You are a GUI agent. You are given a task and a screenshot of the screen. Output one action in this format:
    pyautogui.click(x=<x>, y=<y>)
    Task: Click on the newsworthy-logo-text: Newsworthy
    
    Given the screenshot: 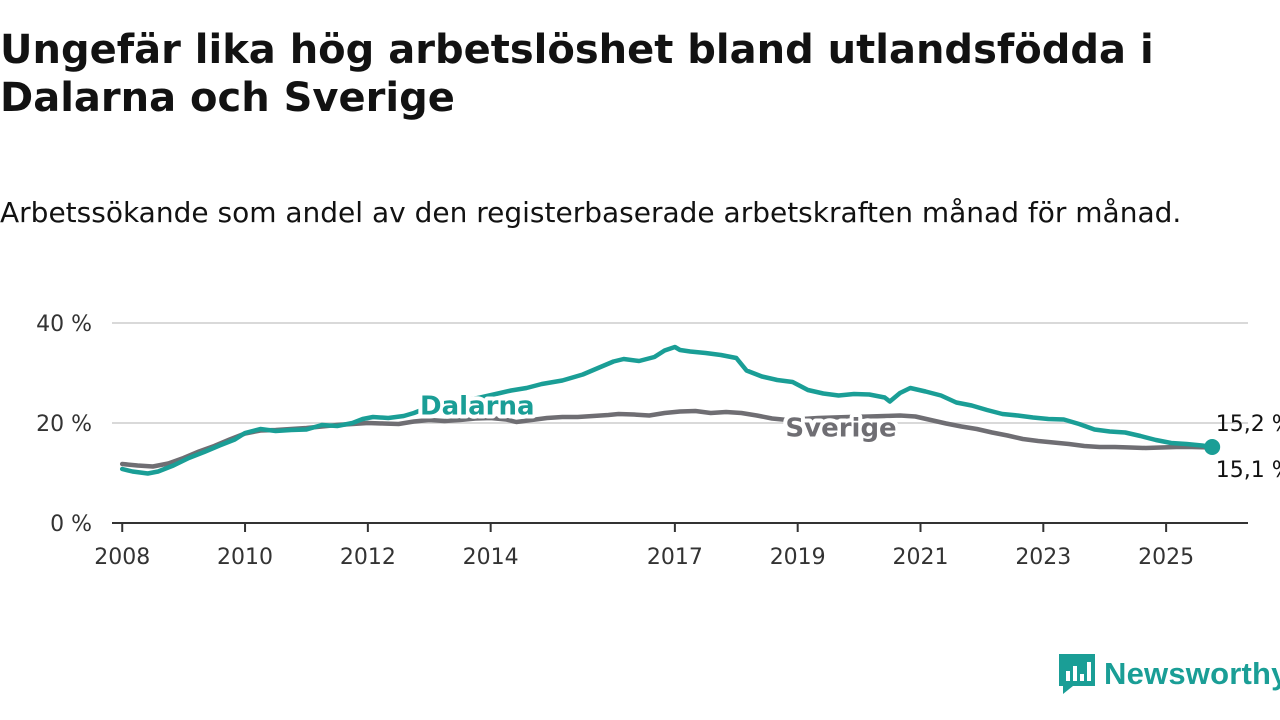 What is the action you would take?
    pyautogui.click(x=1192, y=673)
    